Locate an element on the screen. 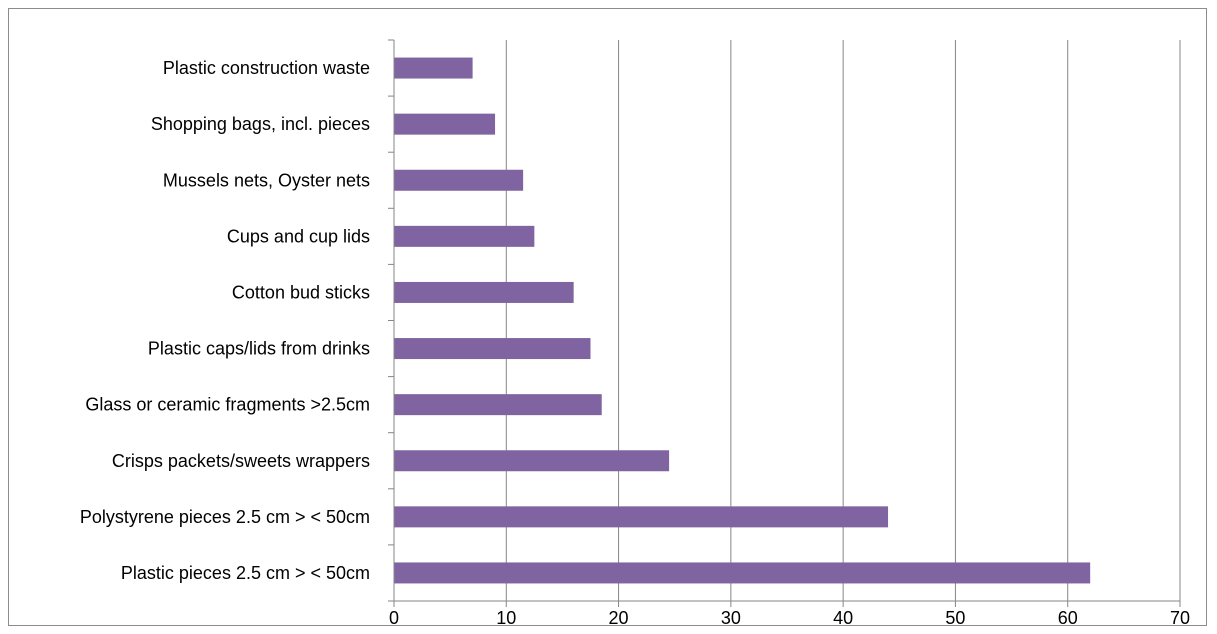  x-tick-label: 20 is located at coordinates (619, 618).